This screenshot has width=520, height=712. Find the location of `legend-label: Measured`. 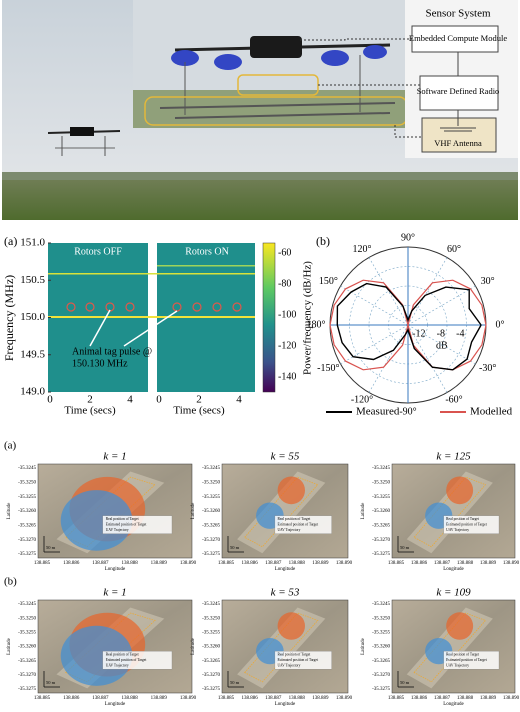

legend-label: Measured is located at coordinates (378, 412).